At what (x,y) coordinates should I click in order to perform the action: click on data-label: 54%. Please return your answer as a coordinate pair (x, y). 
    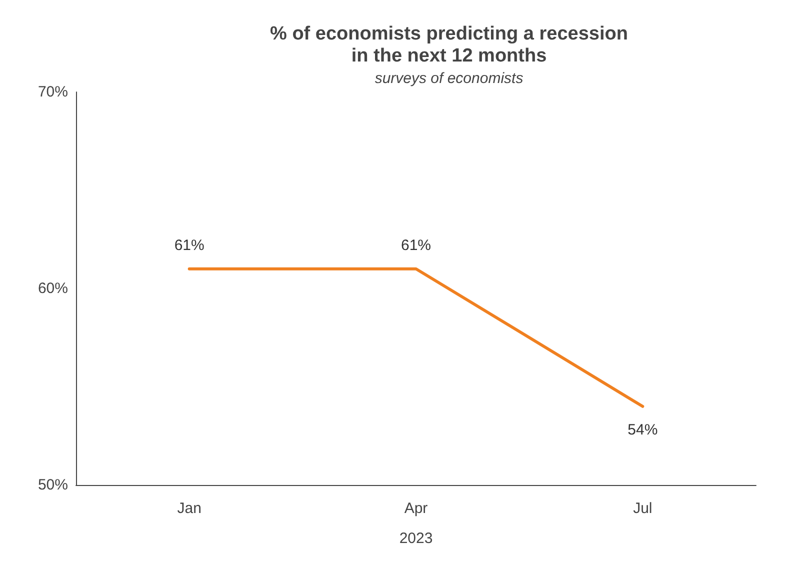
    Looking at the image, I should click on (643, 429).